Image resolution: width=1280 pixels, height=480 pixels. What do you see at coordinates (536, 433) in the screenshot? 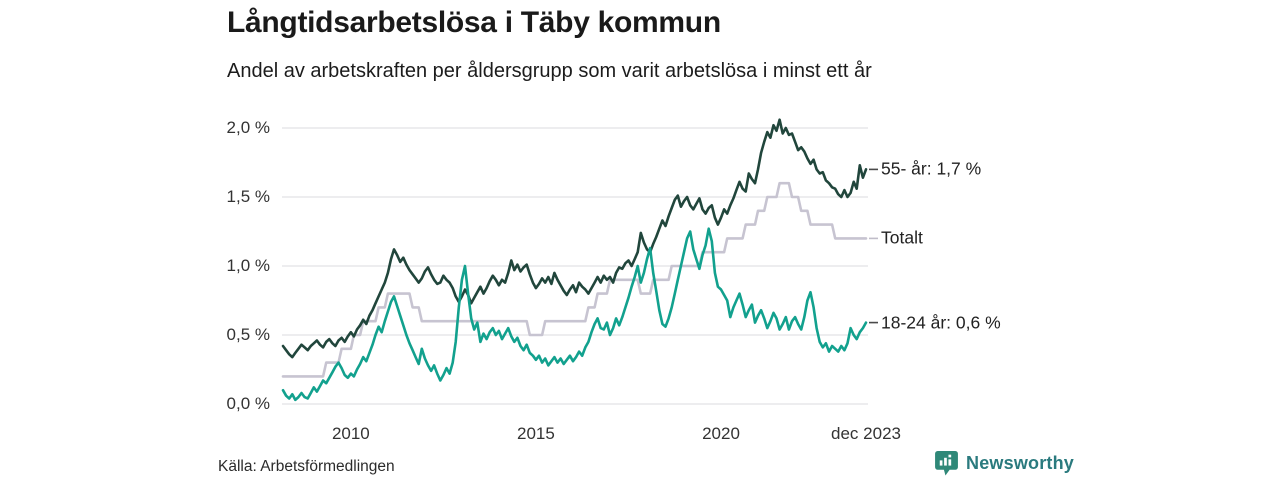
I see `x-tick-label: 2015` at bounding box center [536, 433].